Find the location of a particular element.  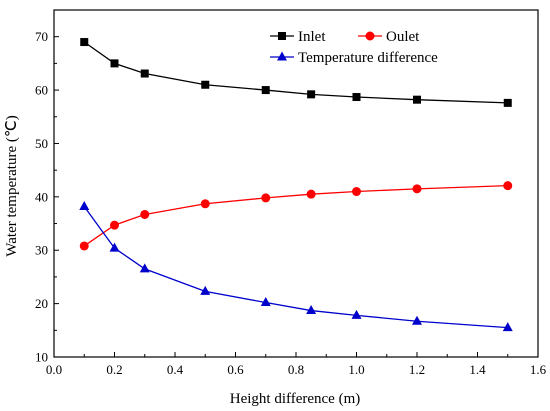

y-tick-label: 10 is located at coordinates (41, 357).